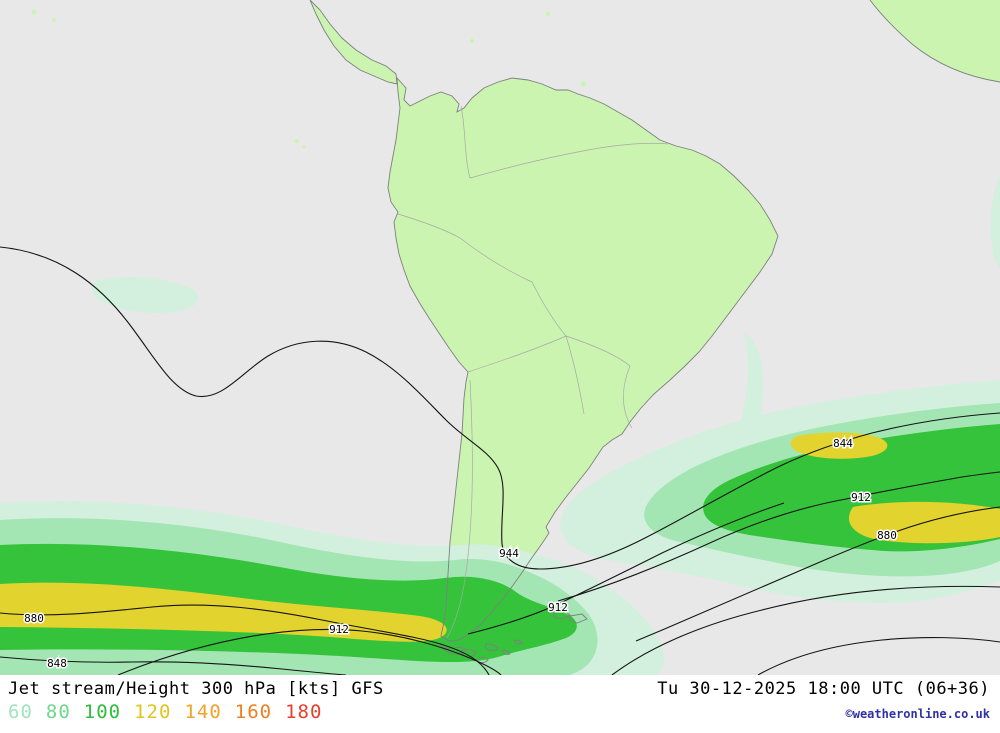 This screenshot has width=1000, height=733. What do you see at coordinates (429, 226) in the screenshot?
I see `border-ecuador-peru` at bounding box center [429, 226].